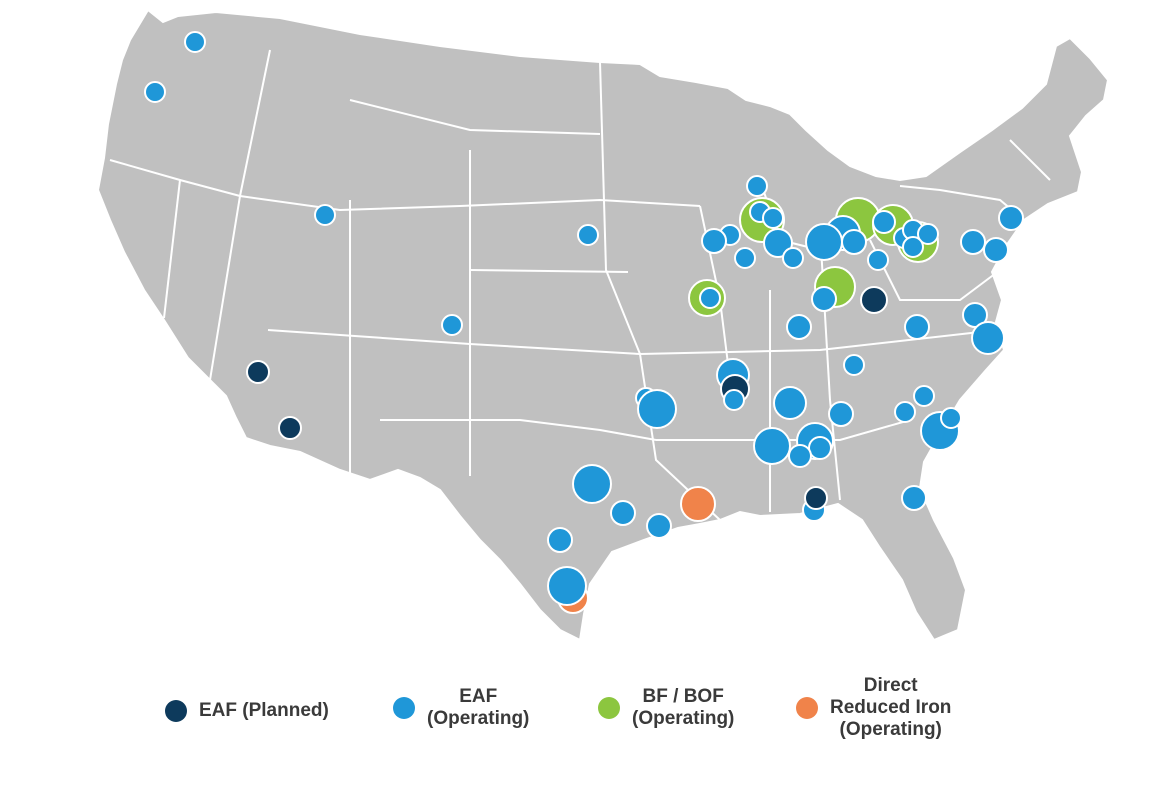  Describe the element at coordinates (478, 707) in the screenshot. I see `legend-label-eaf-operating: EAF (Operating)` at that location.